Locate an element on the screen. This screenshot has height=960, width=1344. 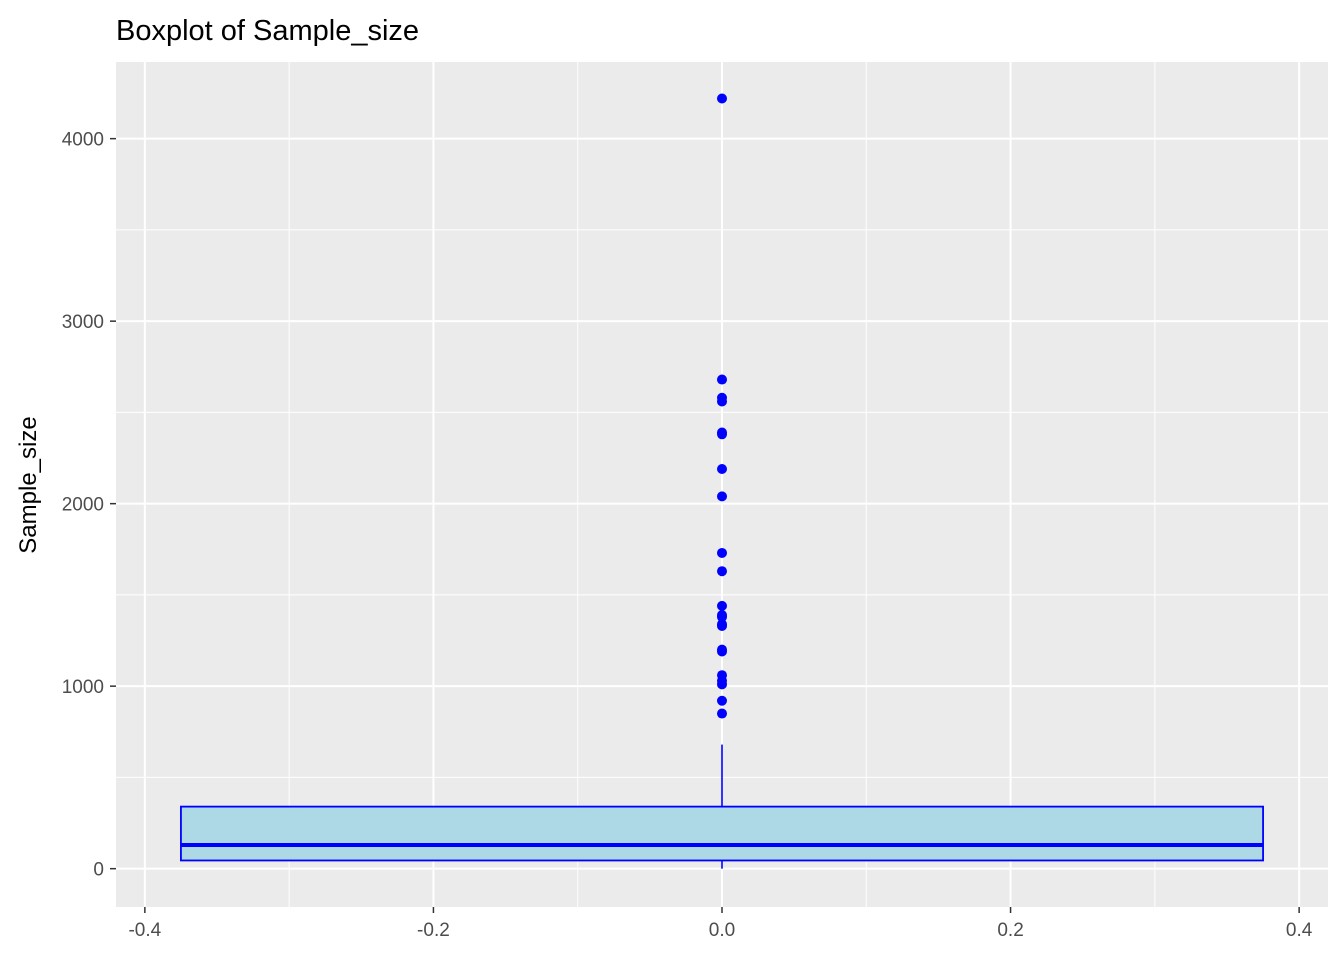
y-tick-label: 3000 is located at coordinates (83, 322).